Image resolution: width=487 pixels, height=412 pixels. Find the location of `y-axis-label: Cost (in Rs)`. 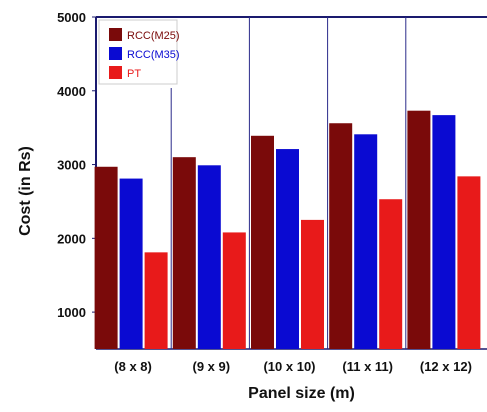

y-axis-label: Cost (in Rs) is located at coordinates (25, 191).